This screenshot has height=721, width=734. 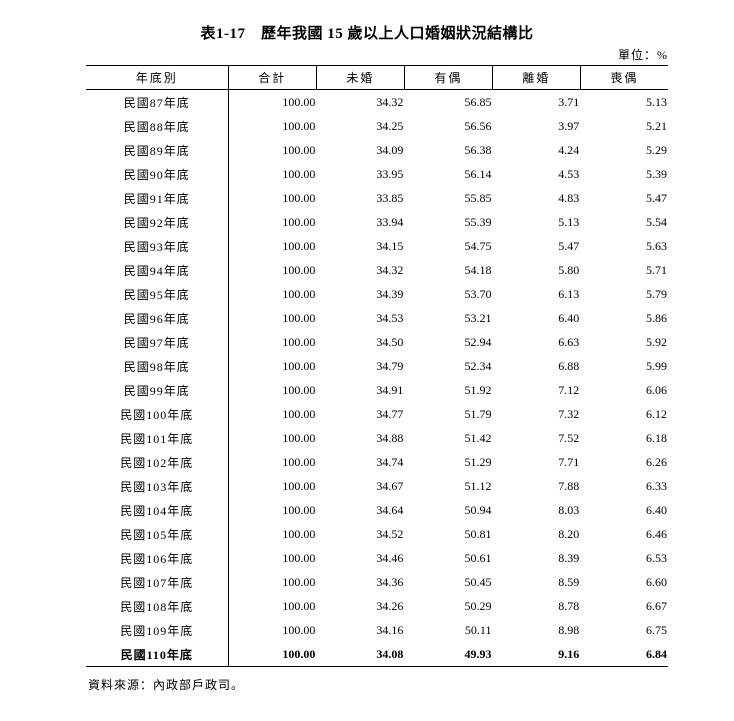 I want to click on widowed-cell: 6.12, so click(x=656, y=413).